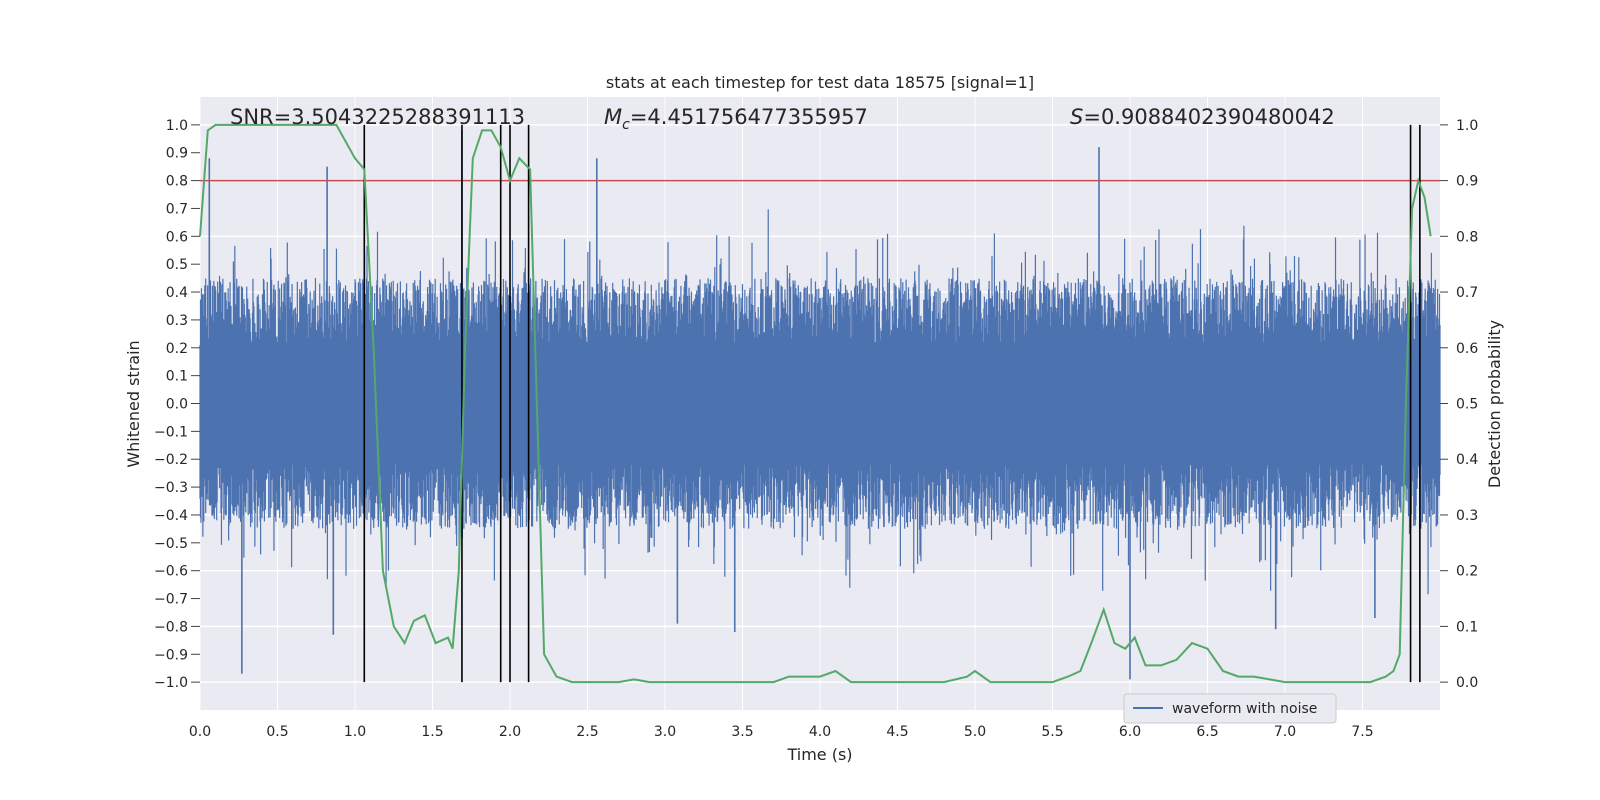 This screenshot has width=1600, height=800. What do you see at coordinates (1467, 349) in the screenshot?
I see `y-right-tick-label: 0.6` at bounding box center [1467, 349].